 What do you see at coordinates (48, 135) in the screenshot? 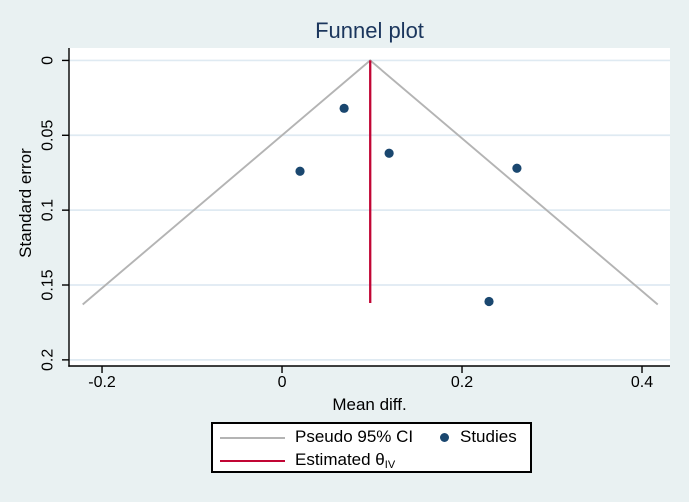
I see `y-tick-label: 0.05` at bounding box center [48, 135].